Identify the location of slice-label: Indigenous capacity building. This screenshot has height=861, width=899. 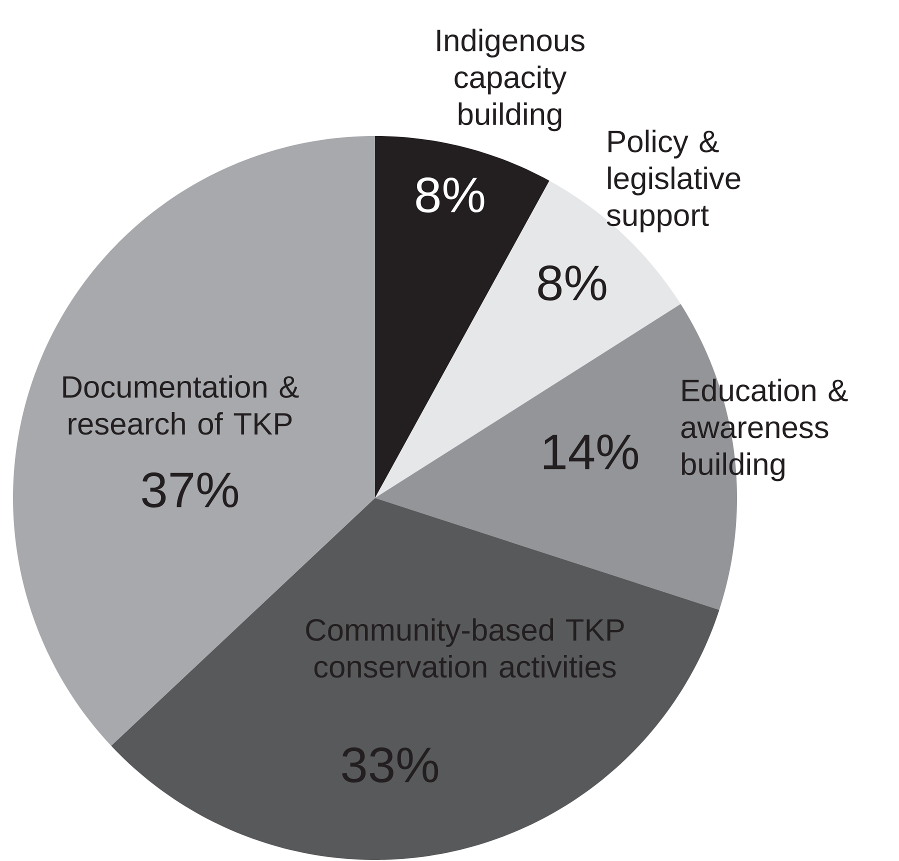
(510, 80).